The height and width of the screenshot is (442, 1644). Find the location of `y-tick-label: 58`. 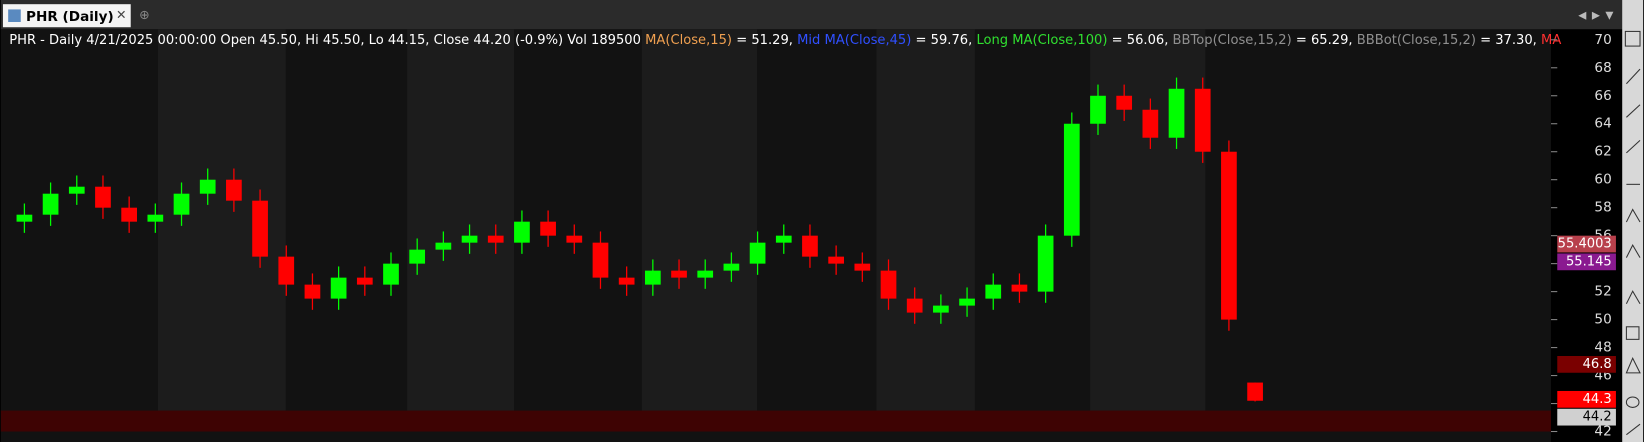

y-tick-label: 58 is located at coordinates (1602, 208).